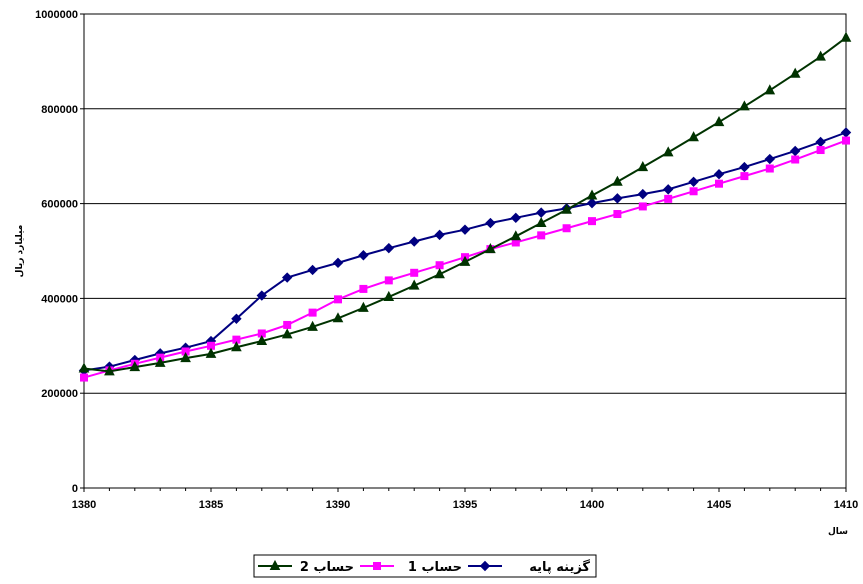 Image resolution: width=863 pixels, height=584 pixels. Describe the element at coordinates (56, 15) in the screenshot. I see `y-tick-label-5: 1000000` at that location.